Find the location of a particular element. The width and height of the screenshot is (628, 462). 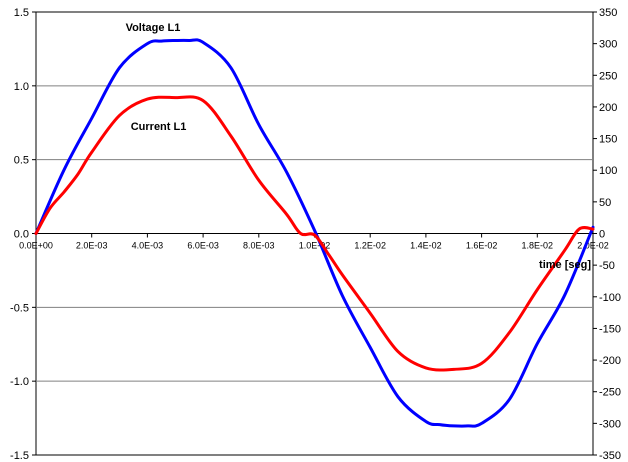

right-tick-label: -100 is located at coordinates (610, 298).